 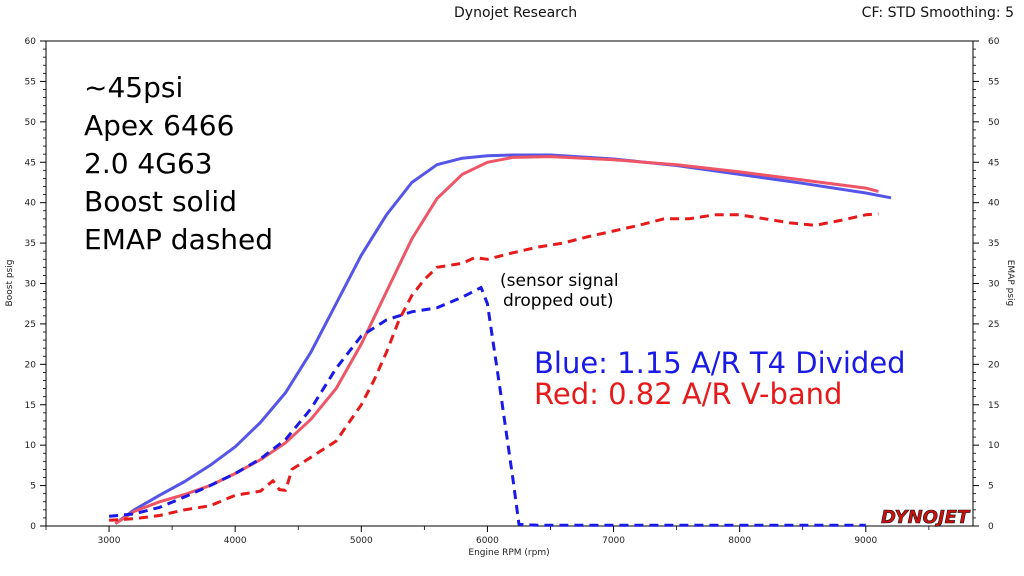 What do you see at coordinates (133, 87) in the screenshot?
I see `note-line: ~45psi` at bounding box center [133, 87].